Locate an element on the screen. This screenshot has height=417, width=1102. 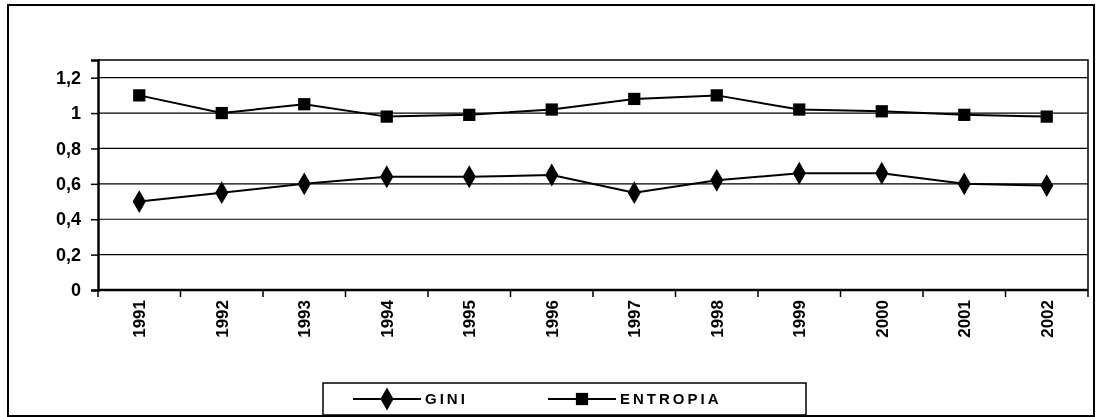
x-tick-label: 1993 is located at coordinates (305, 319).